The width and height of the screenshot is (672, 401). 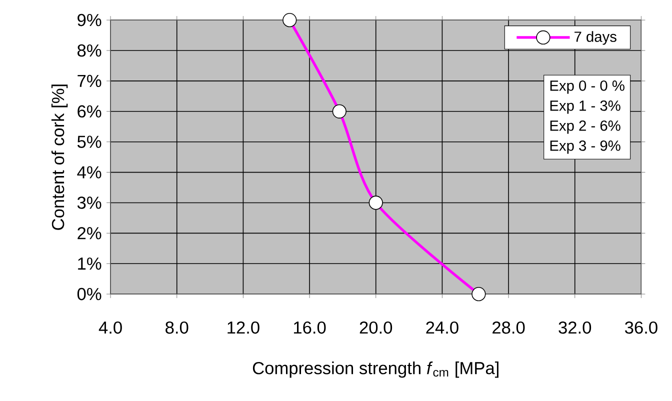 I want to click on x-tick-label: 8.0, so click(x=177, y=327).